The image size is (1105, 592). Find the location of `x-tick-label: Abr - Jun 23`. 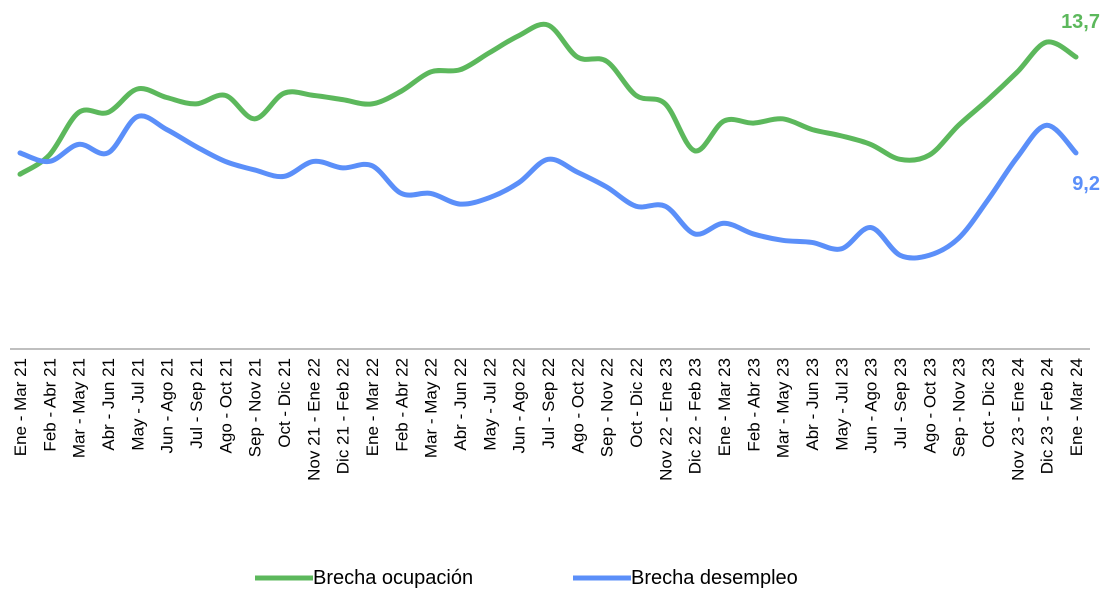

x-tick-label: Abr - Jun 23 is located at coordinates (812, 404).